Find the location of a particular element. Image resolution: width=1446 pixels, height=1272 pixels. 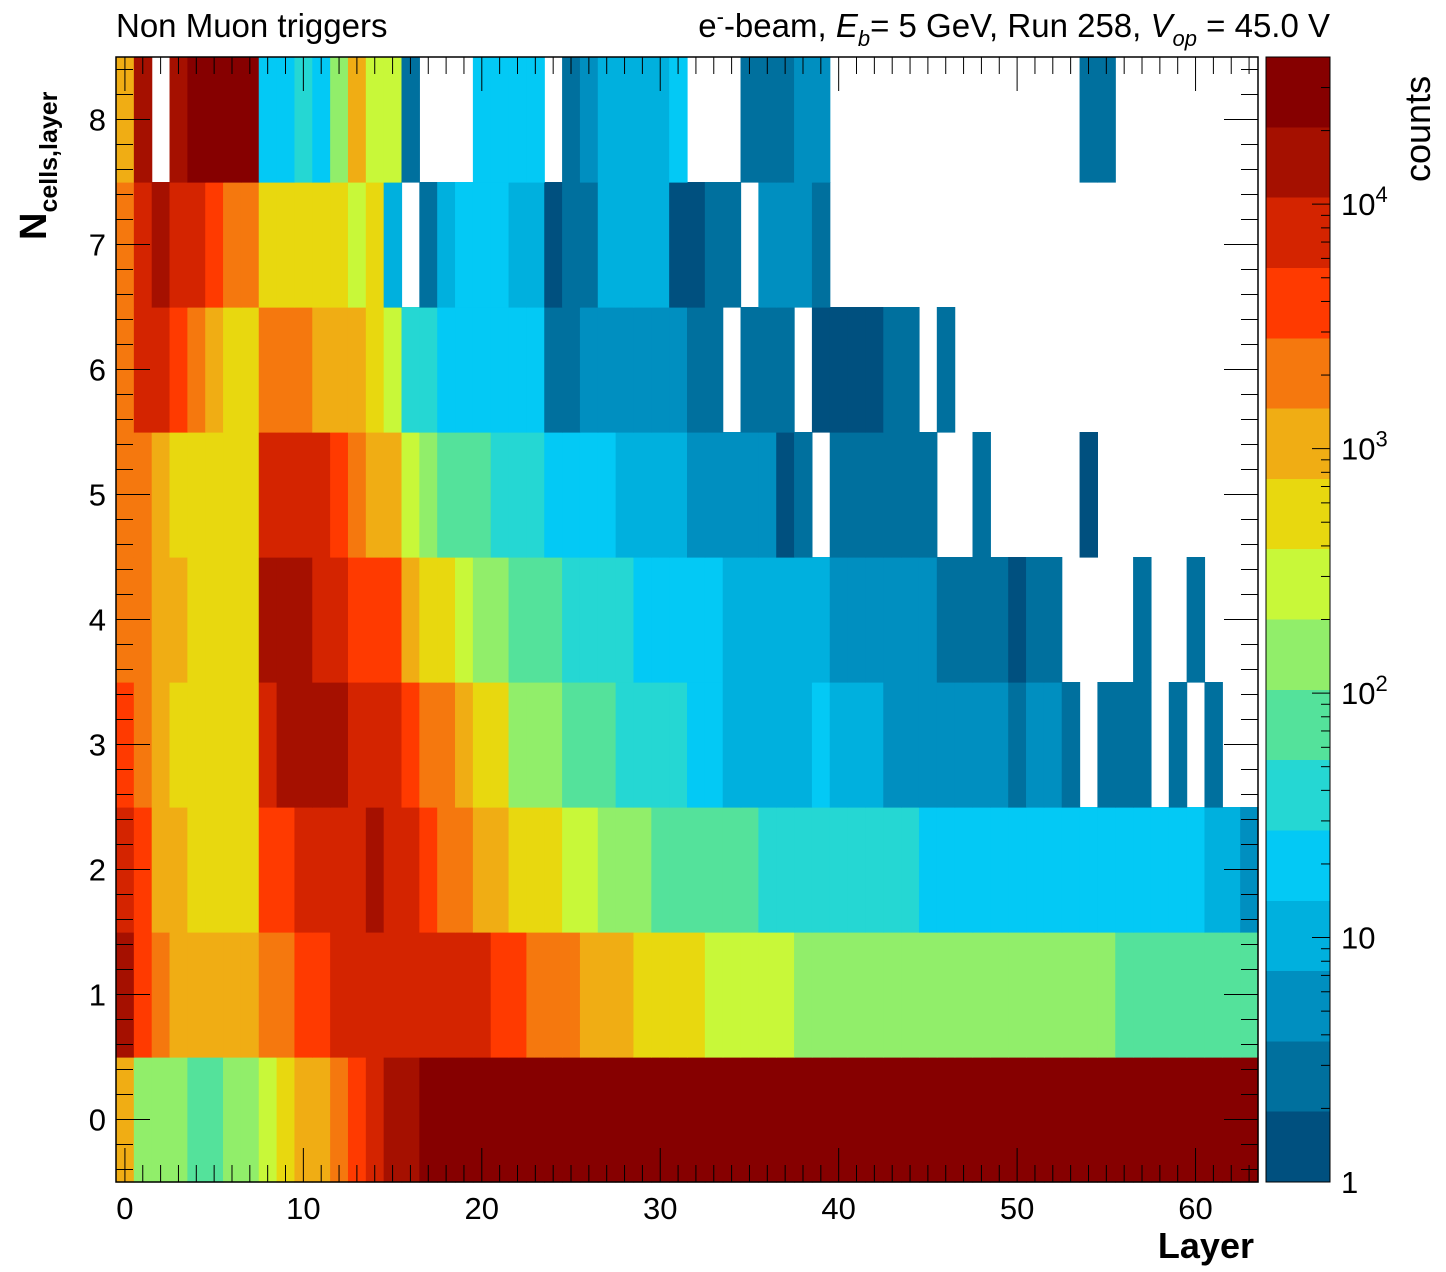

y-tick-label: 7 is located at coordinates (97, 245).